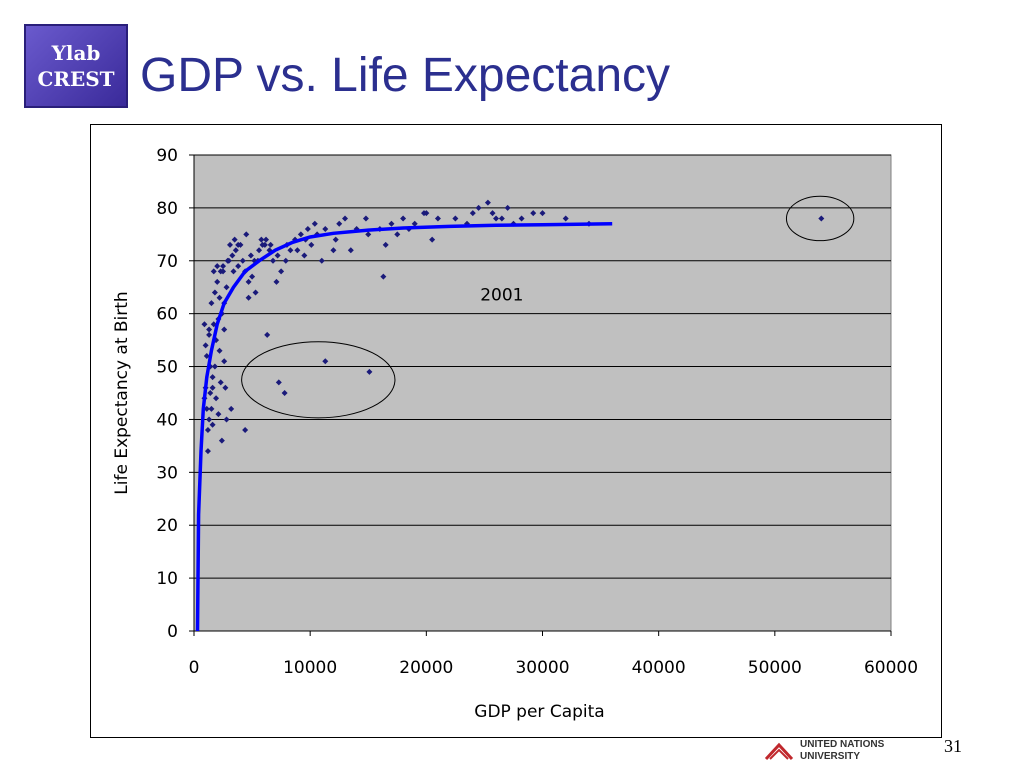 Image resolution: width=1024 pixels, height=768 pixels. I want to click on y-tick-label: 40, so click(167, 420).